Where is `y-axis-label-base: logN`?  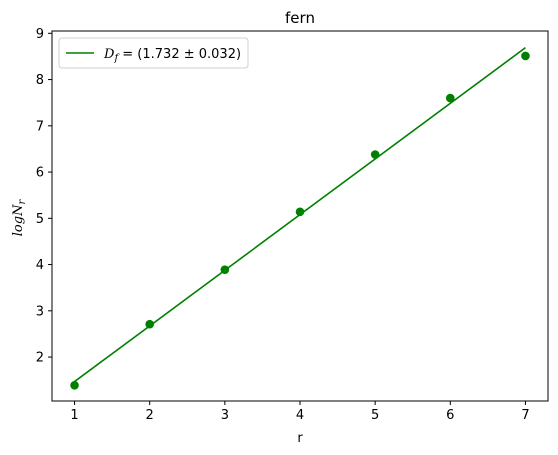 y-axis-label-base: logN is located at coordinates (18, 220).